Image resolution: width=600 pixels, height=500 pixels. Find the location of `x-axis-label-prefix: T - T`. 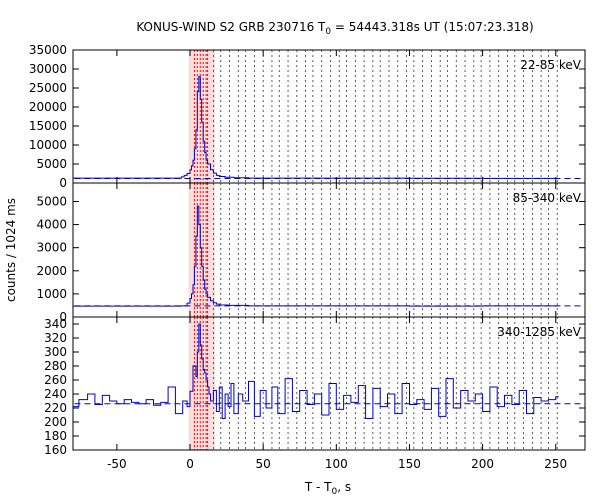

x-axis-label-prefix: T - T is located at coordinates (318, 487).